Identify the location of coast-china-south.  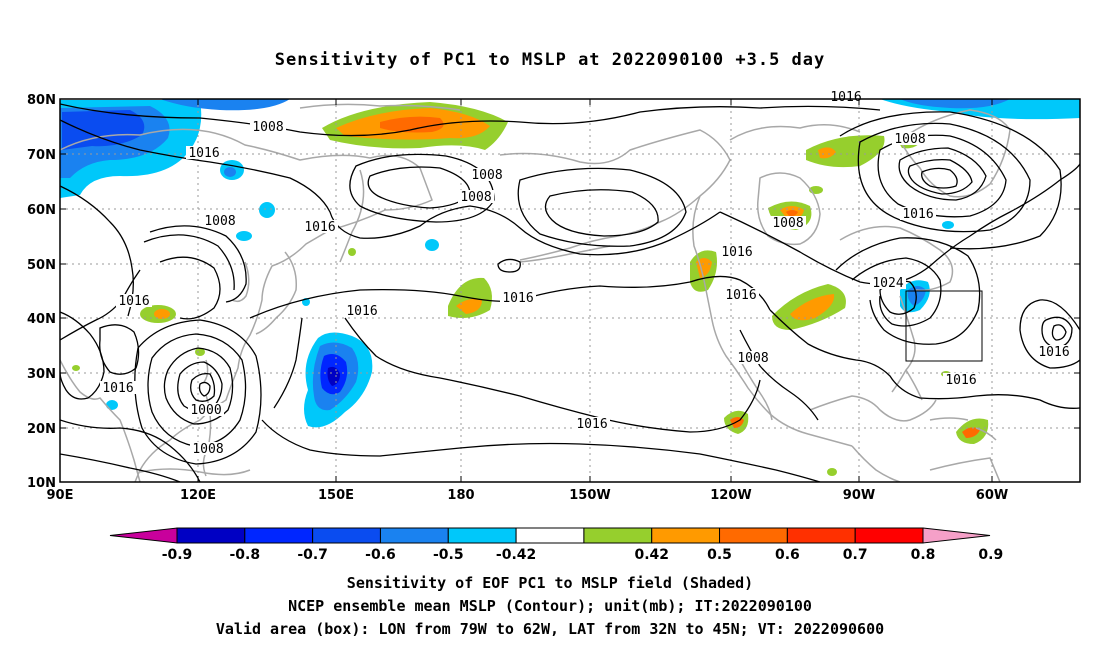
(100, 420).